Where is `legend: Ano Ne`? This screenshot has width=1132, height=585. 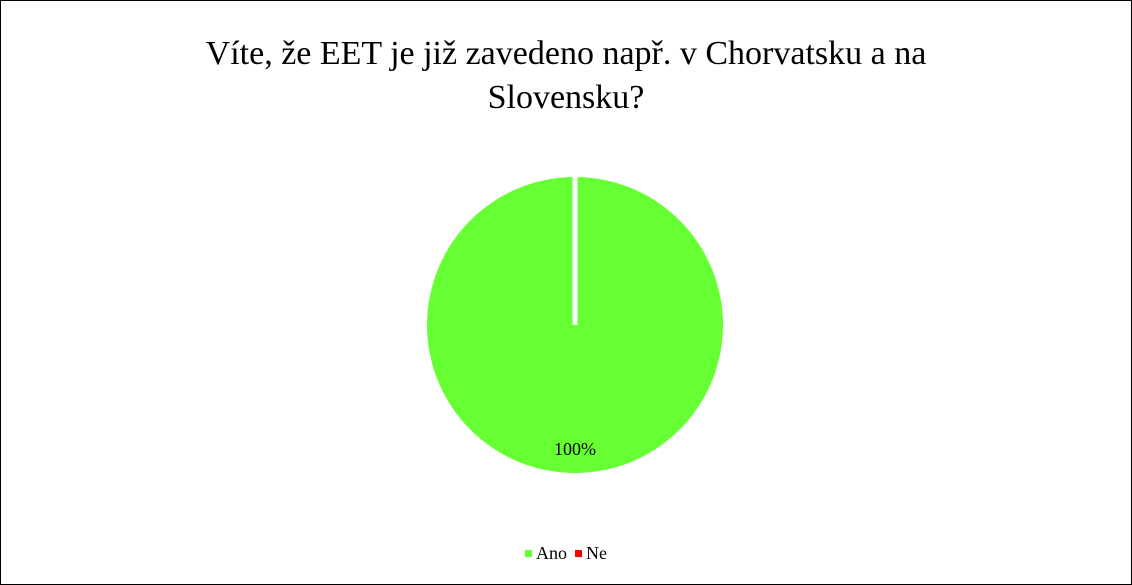
legend: Ano Ne is located at coordinates (566, 553).